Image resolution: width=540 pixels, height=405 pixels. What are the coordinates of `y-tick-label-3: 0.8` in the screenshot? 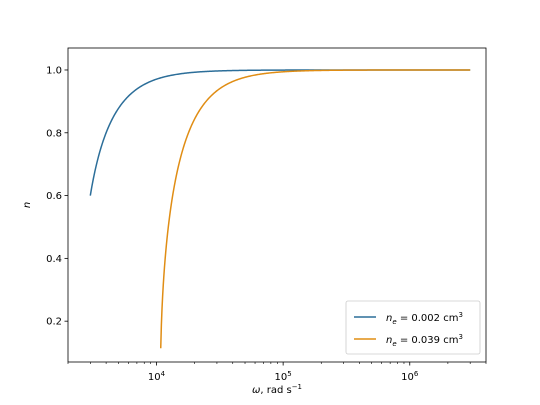 It's located at (54, 133).